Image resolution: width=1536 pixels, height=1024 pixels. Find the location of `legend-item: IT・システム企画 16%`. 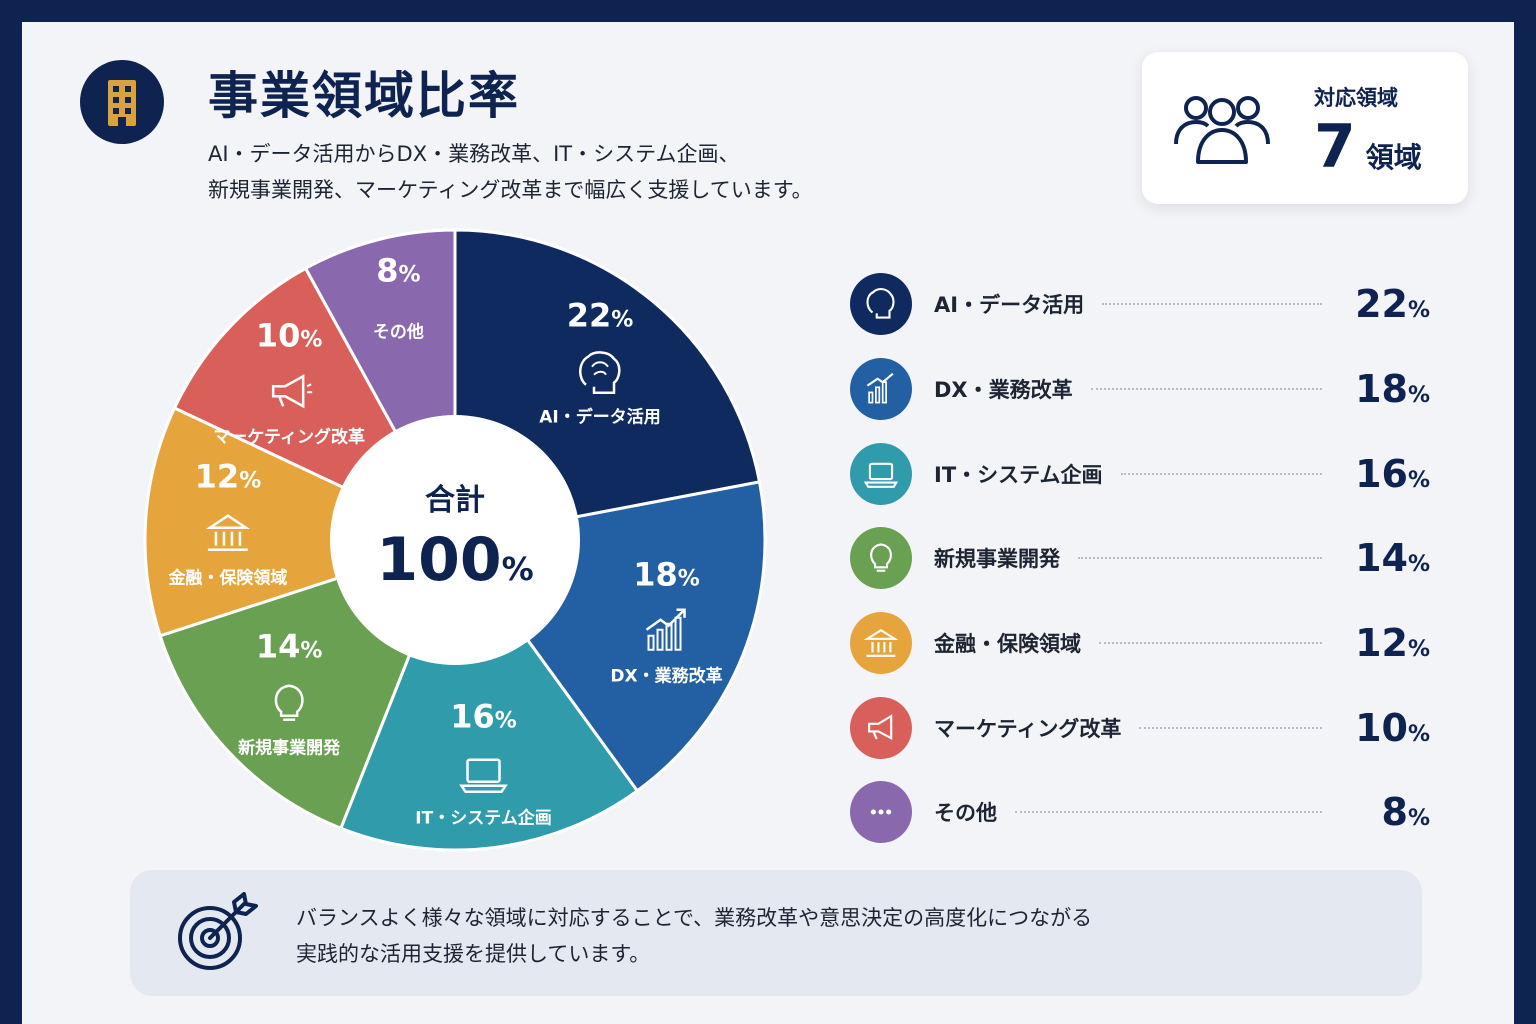

legend-item: IT・システム企画 16% is located at coordinates (1140, 473).